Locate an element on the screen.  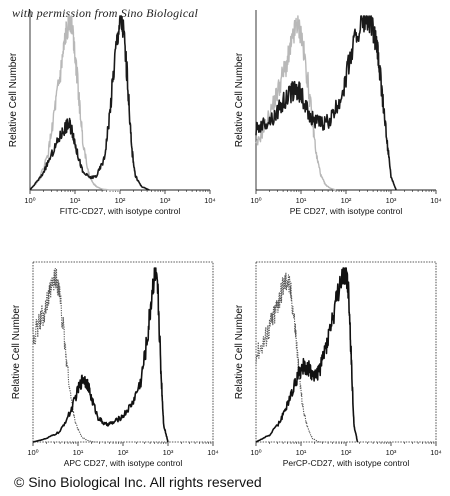
x-axis-title: PE CD27, with isotype control is located at coordinates (346, 211).